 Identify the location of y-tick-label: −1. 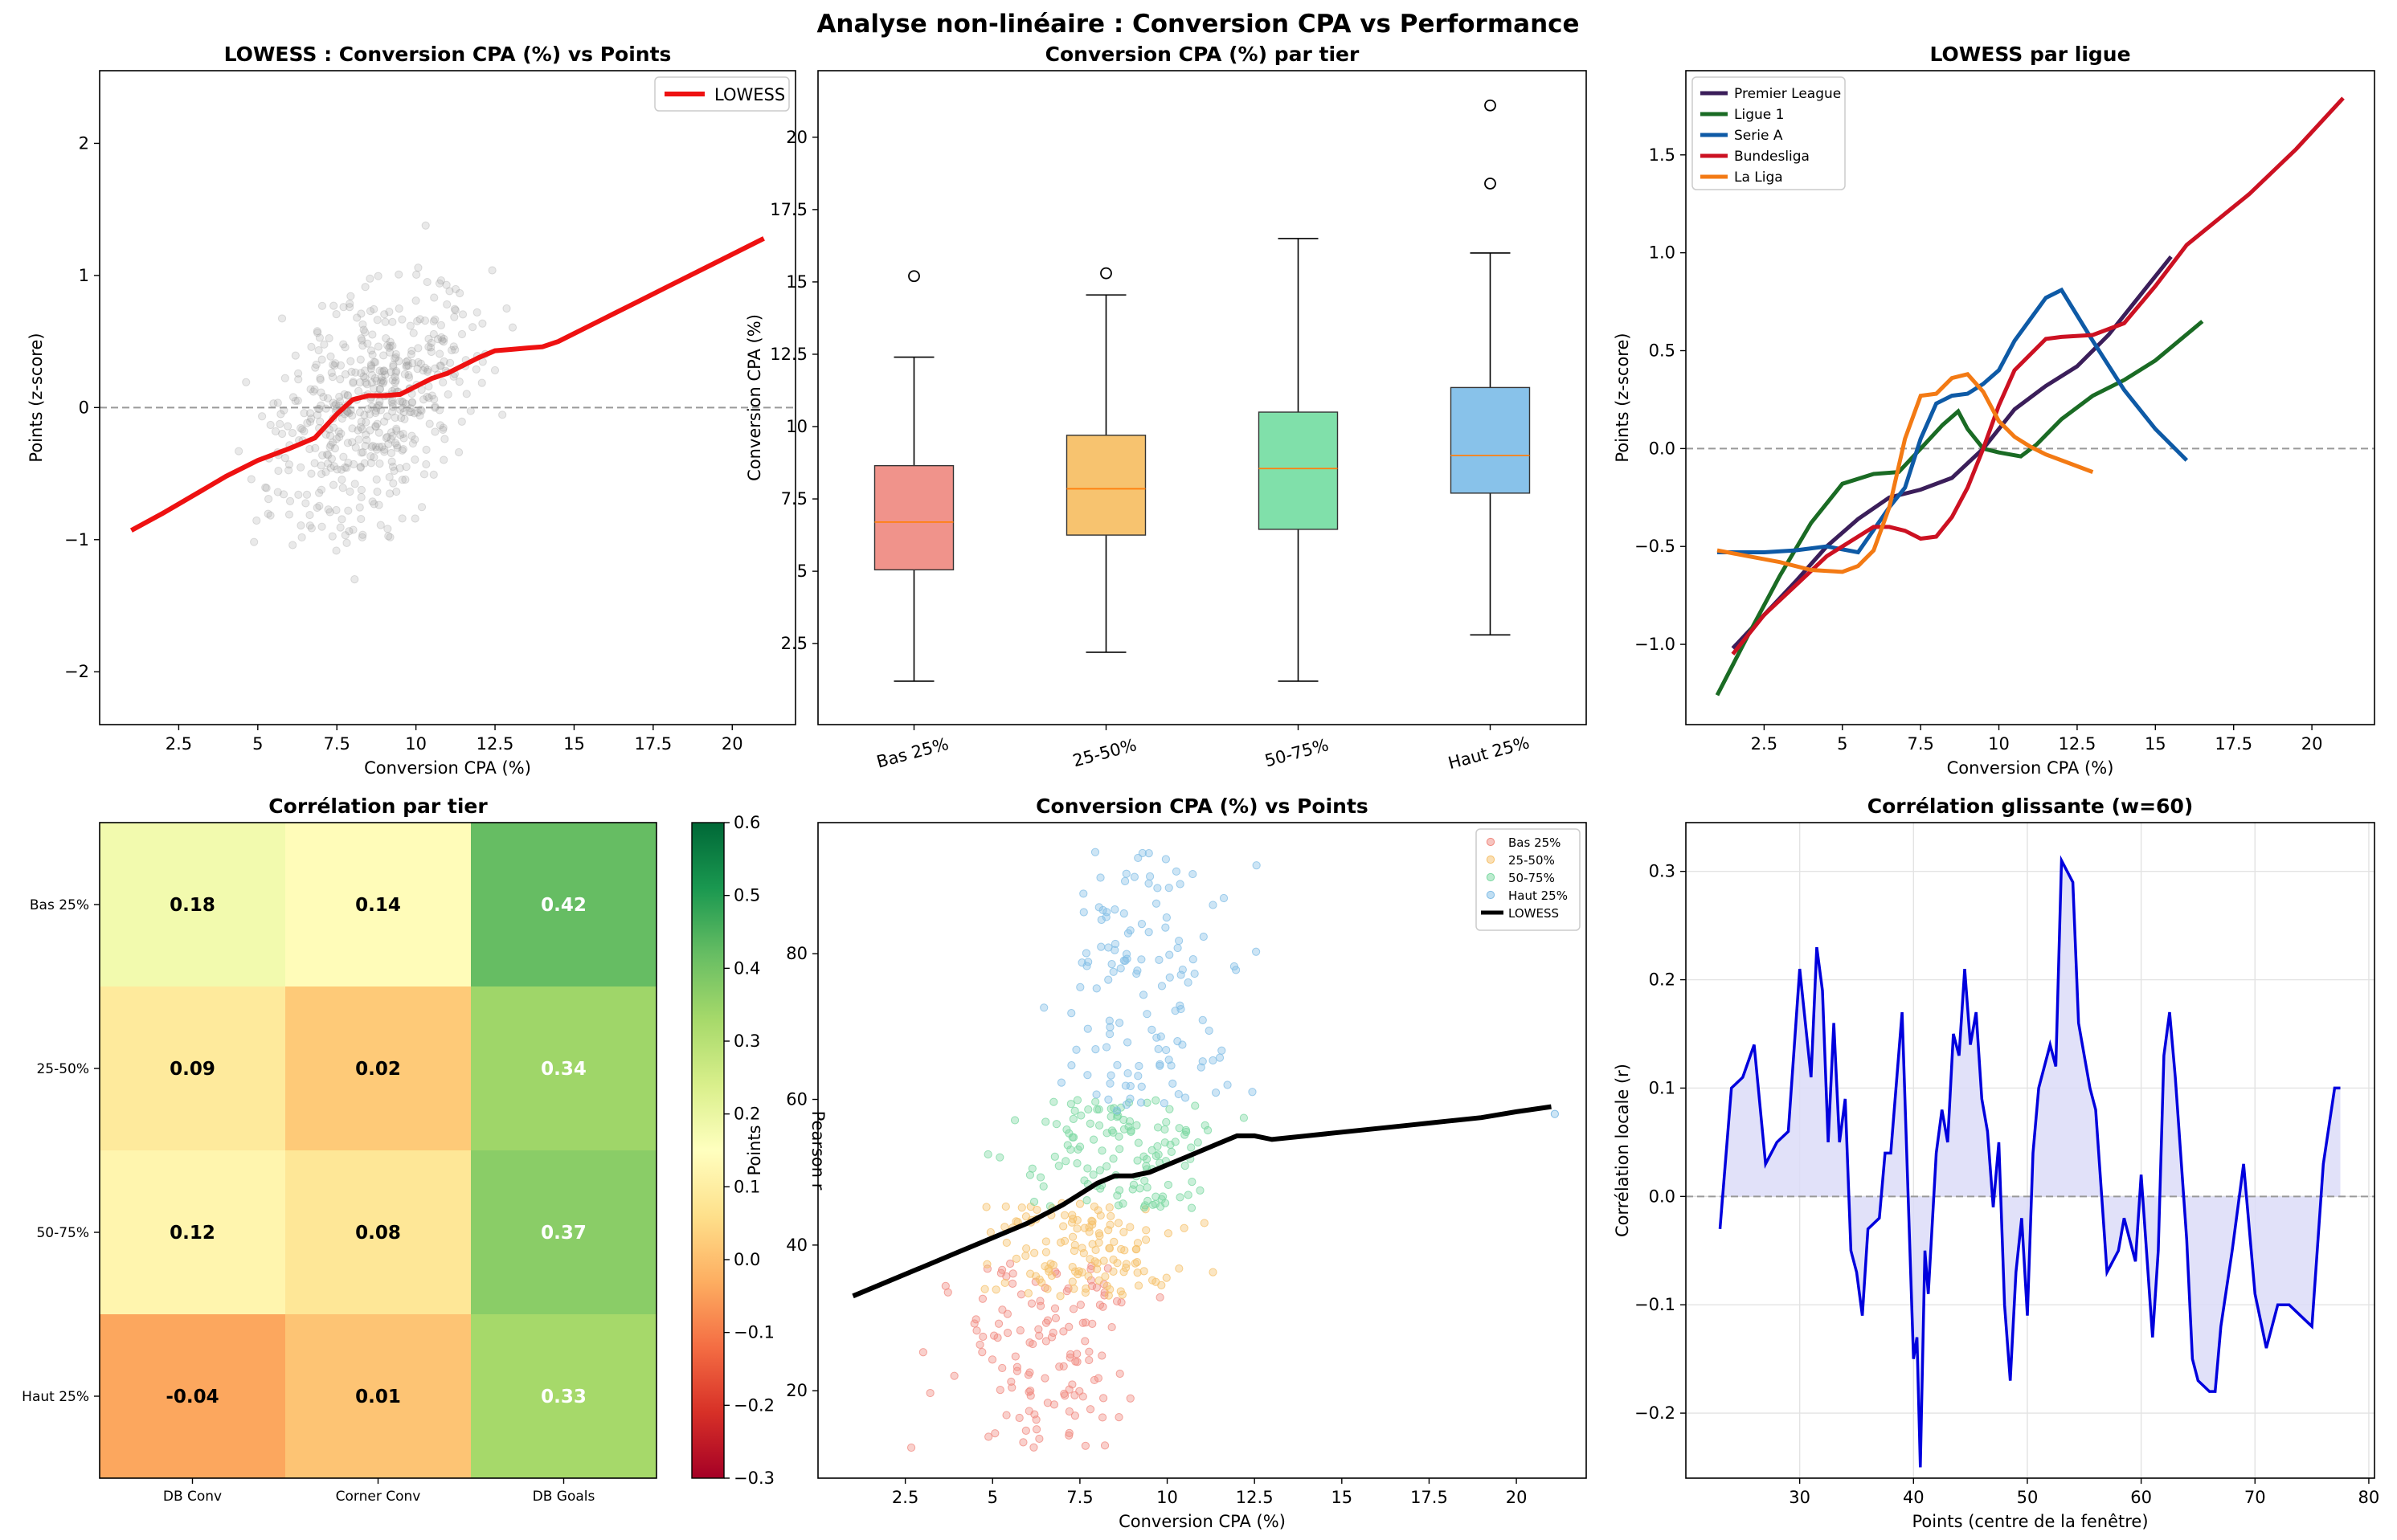
(76, 539).